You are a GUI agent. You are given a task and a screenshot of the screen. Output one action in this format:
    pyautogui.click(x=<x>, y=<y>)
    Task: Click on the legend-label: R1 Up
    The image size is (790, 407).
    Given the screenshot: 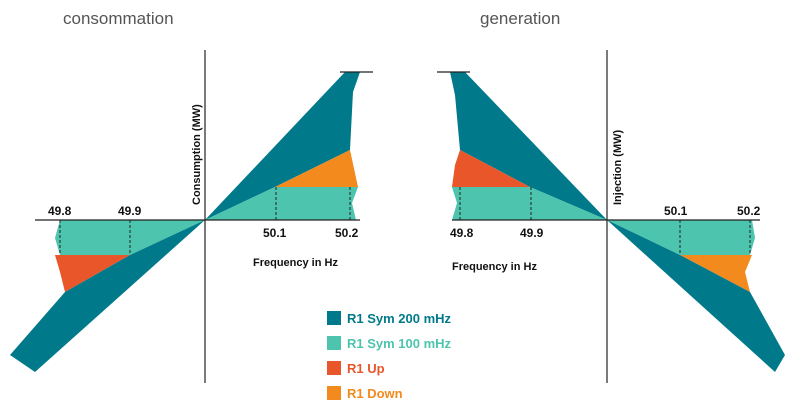 What is the action you would take?
    pyautogui.click(x=366, y=368)
    